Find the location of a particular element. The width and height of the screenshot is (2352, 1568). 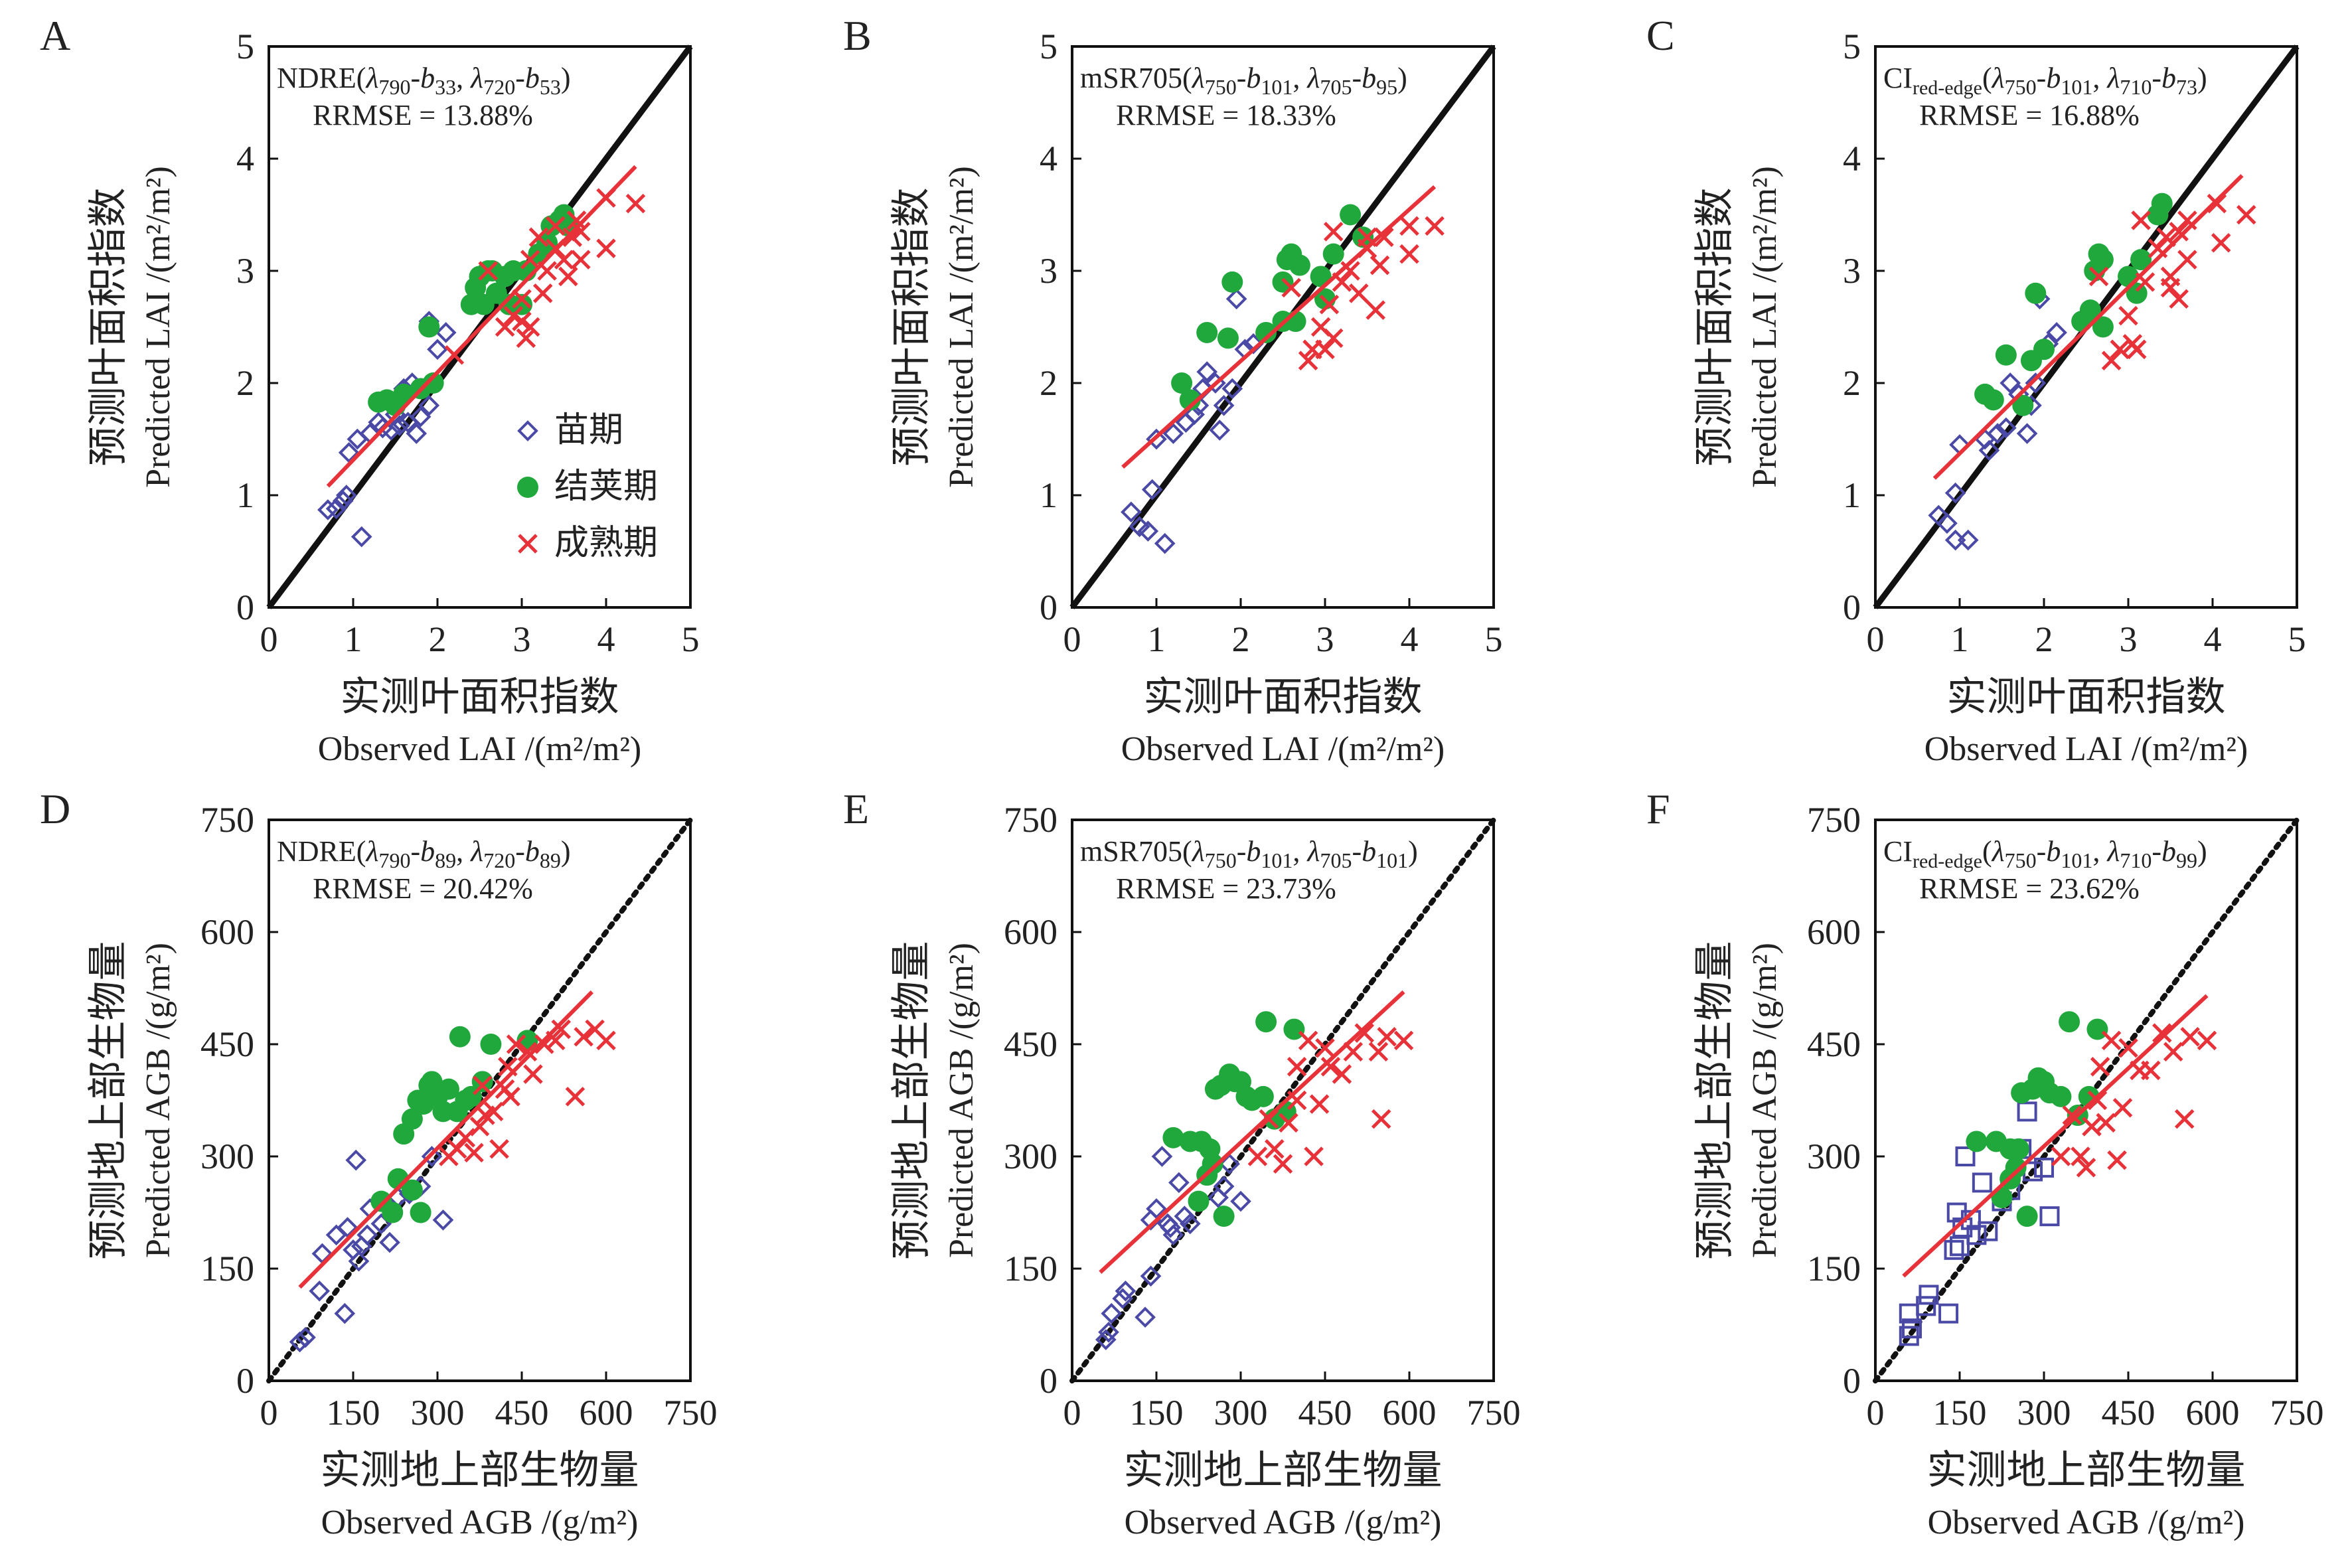

y-tick-label: 4 is located at coordinates (1049, 159).